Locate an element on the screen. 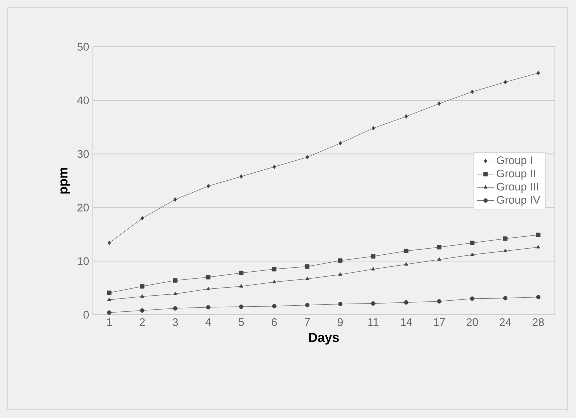 This screenshot has width=576, height=418. x-tick-label: 5 is located at coordinates (241, 322).